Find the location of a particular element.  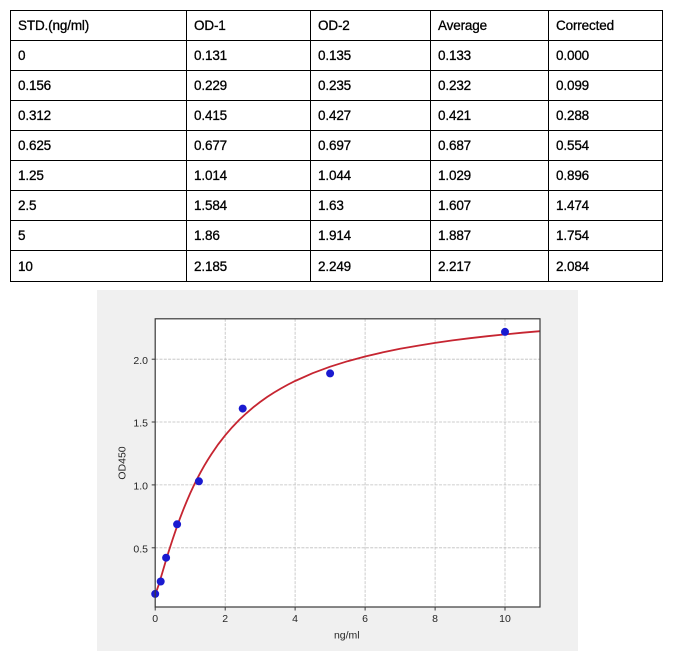

svg-text: 1.0 is located at coordinates (140, 487).